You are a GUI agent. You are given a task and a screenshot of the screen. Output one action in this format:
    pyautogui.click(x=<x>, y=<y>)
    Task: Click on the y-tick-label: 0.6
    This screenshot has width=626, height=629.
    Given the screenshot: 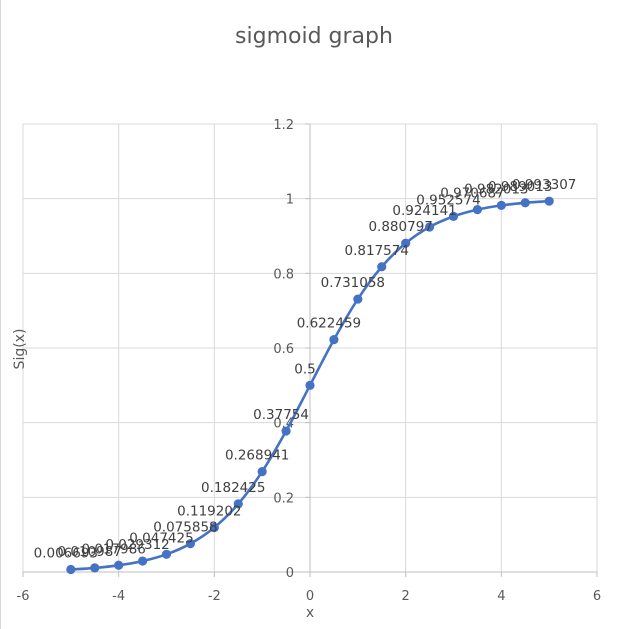 What is the action you would take?
    pyautogui.click(x=283, y=349)
    